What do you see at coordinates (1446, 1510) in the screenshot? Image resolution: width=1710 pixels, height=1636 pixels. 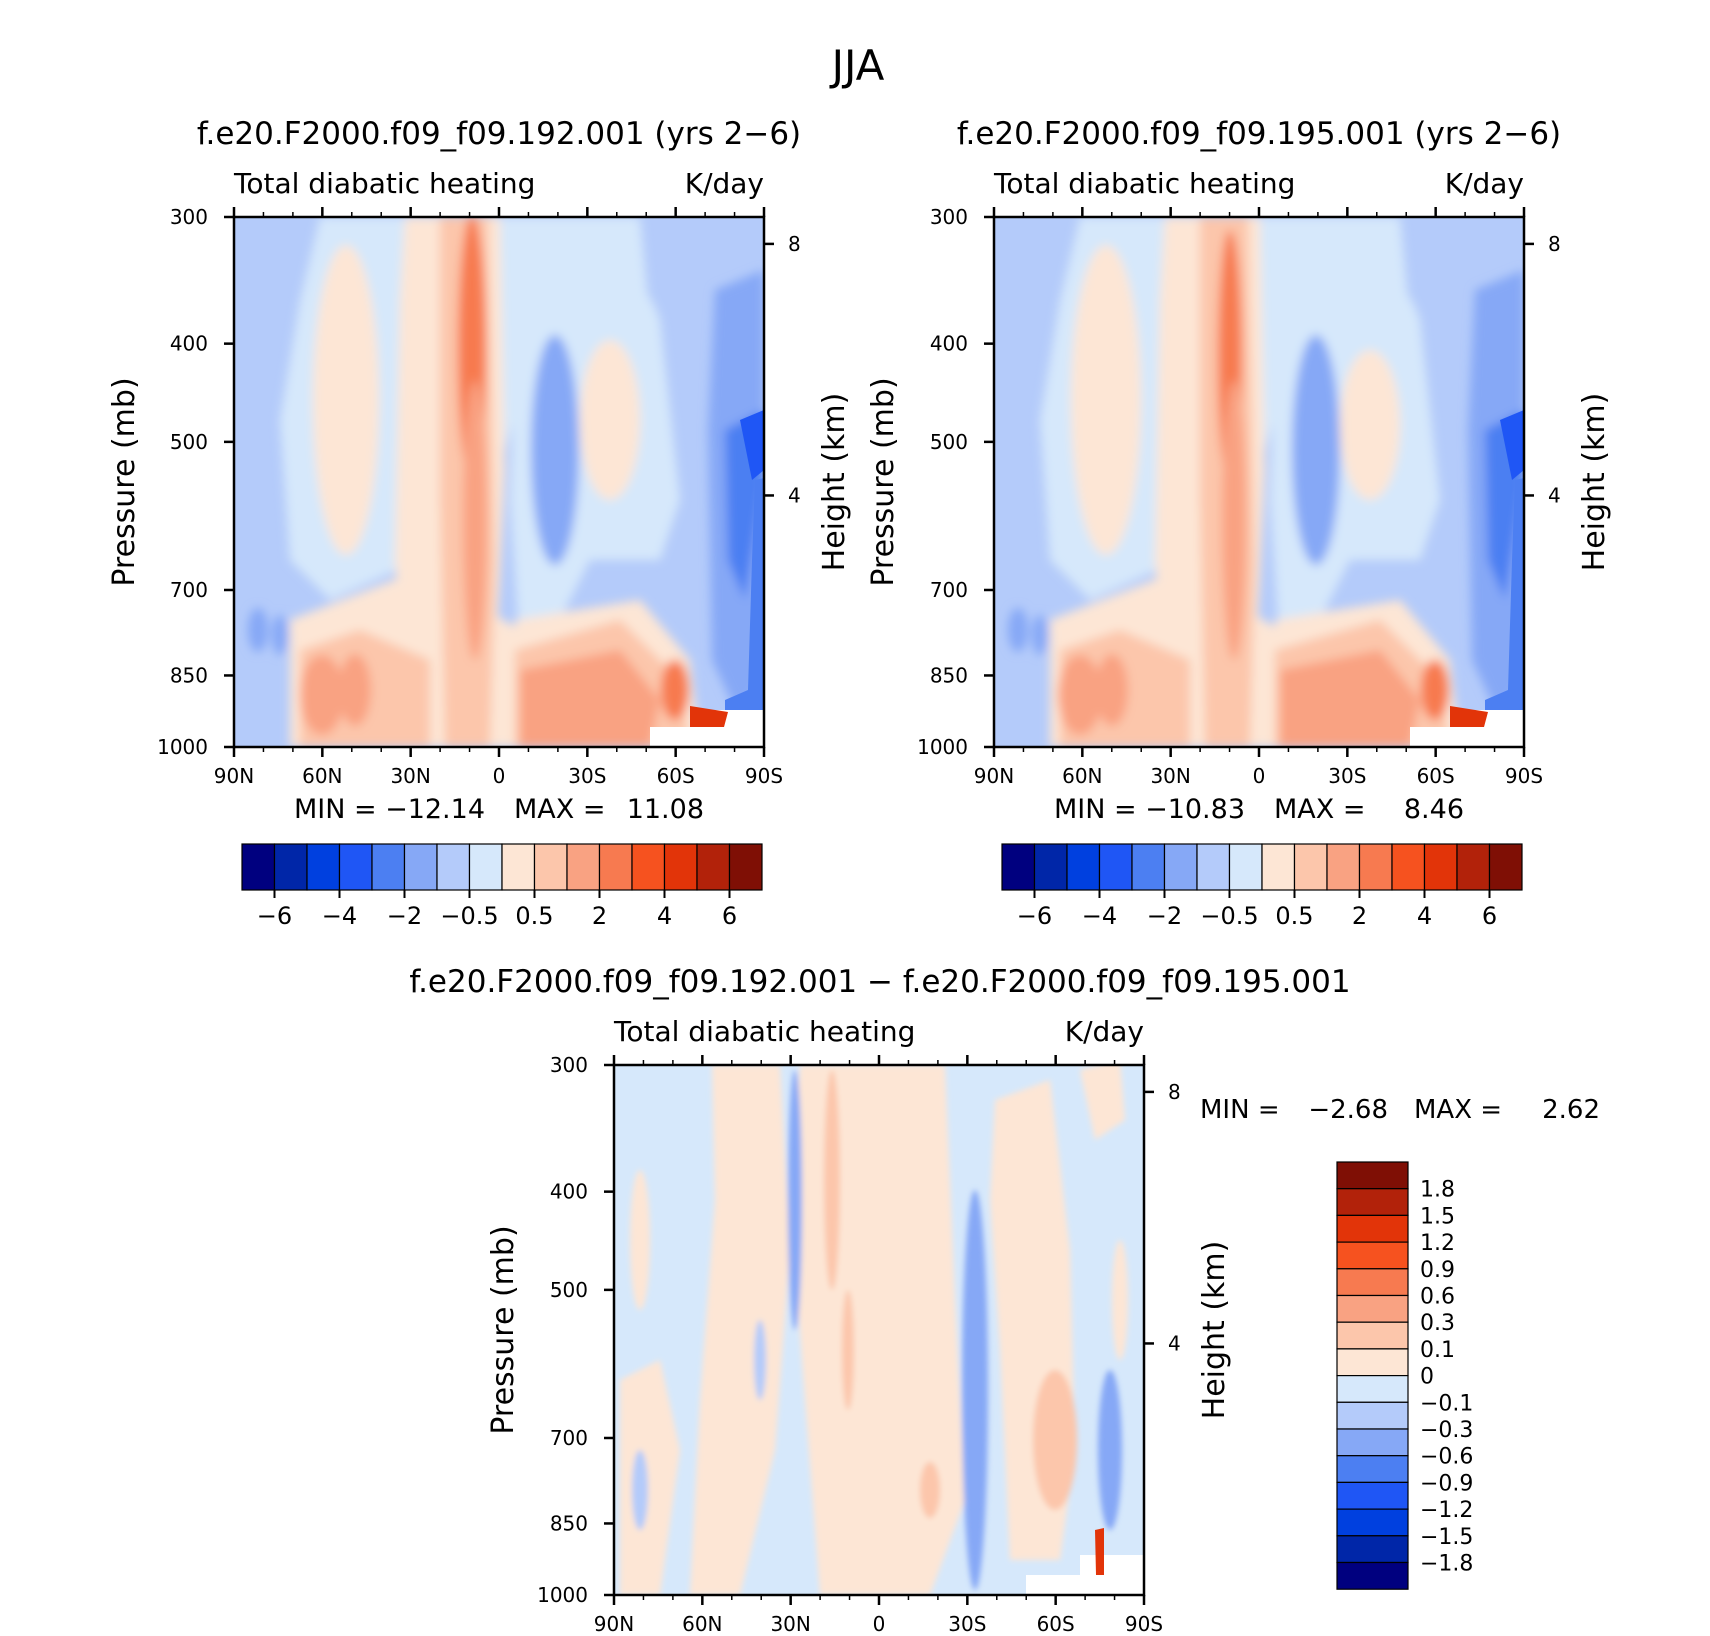 I see `colorbar-c-label-12: −1.2` at bounding box center [1446, 1510].